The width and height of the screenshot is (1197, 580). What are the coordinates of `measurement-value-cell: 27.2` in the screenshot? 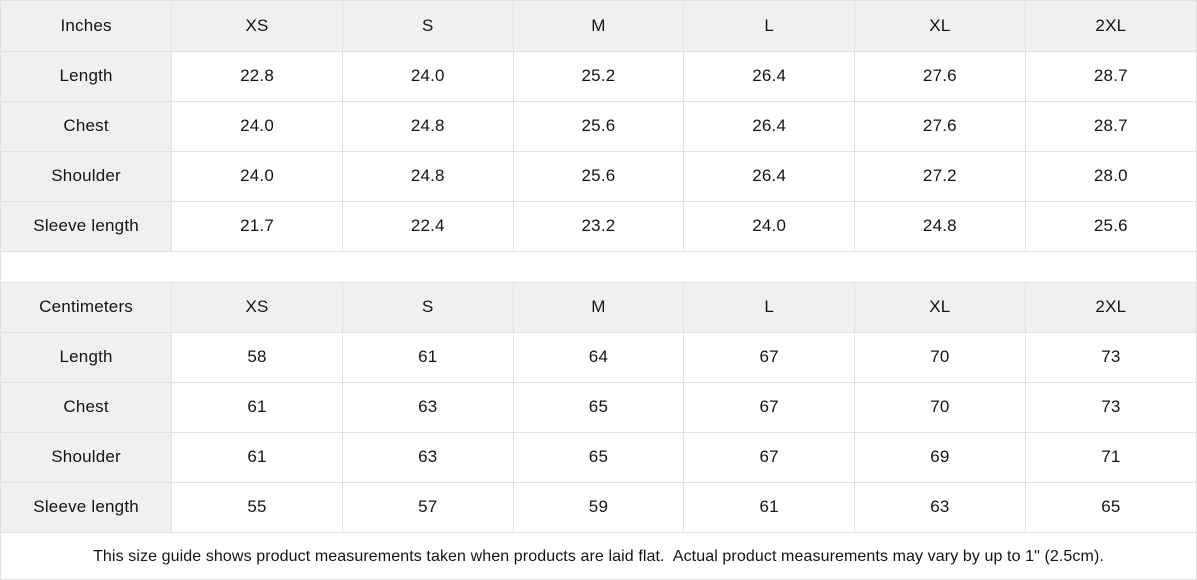 It's located at (940, 176).